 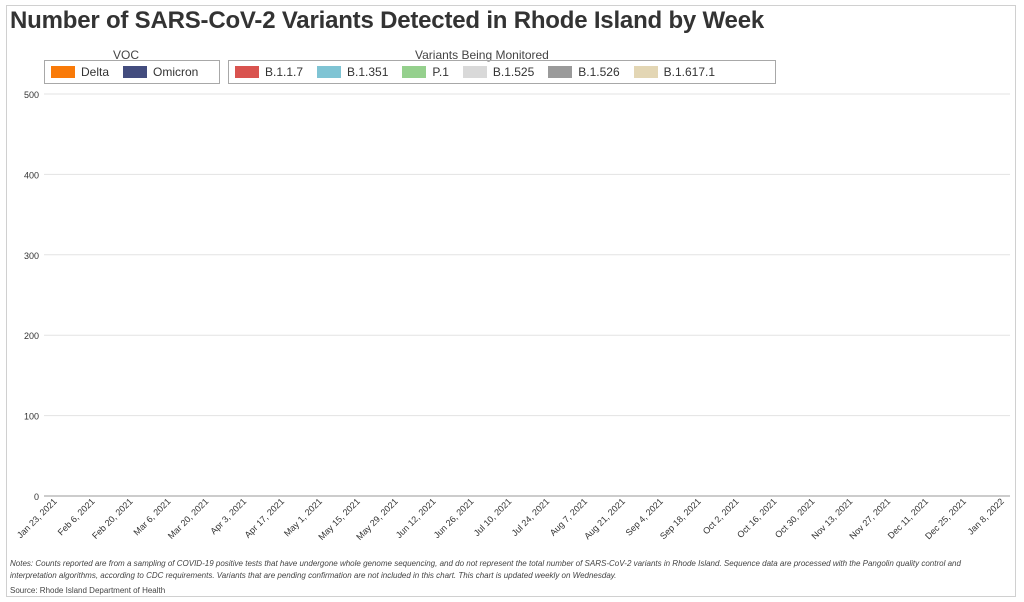 I want to click on y-tick-label: 500, so click(x=31, y=95).